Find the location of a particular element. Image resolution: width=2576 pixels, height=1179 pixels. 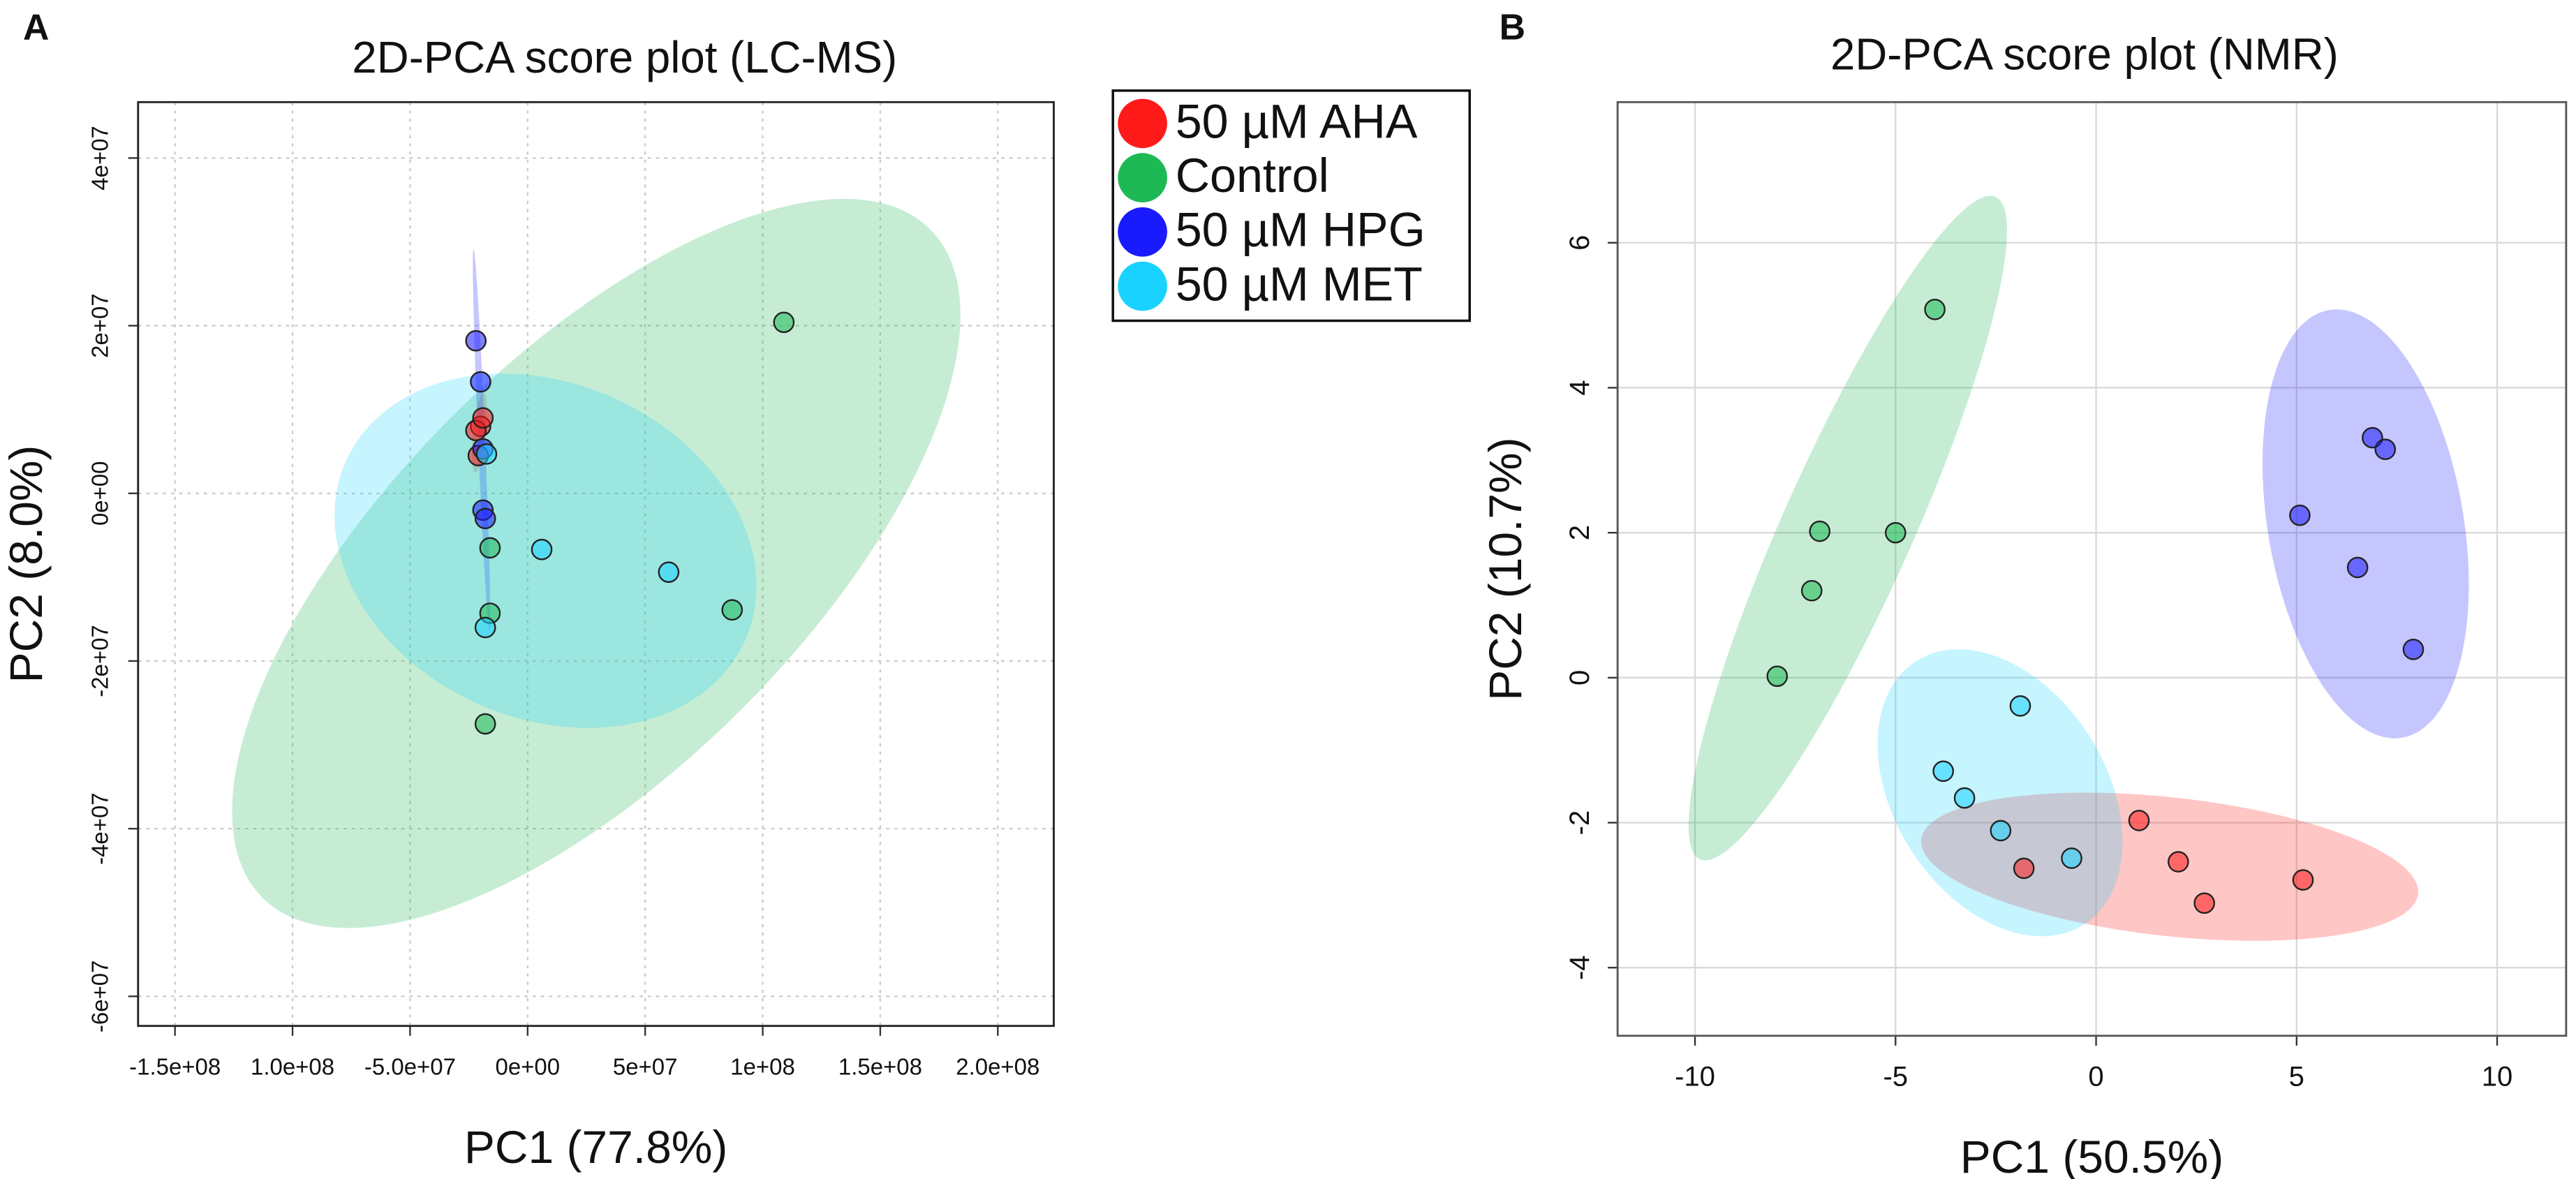

y-tick-label: 2e+07 is located at coordinates (100, 325).